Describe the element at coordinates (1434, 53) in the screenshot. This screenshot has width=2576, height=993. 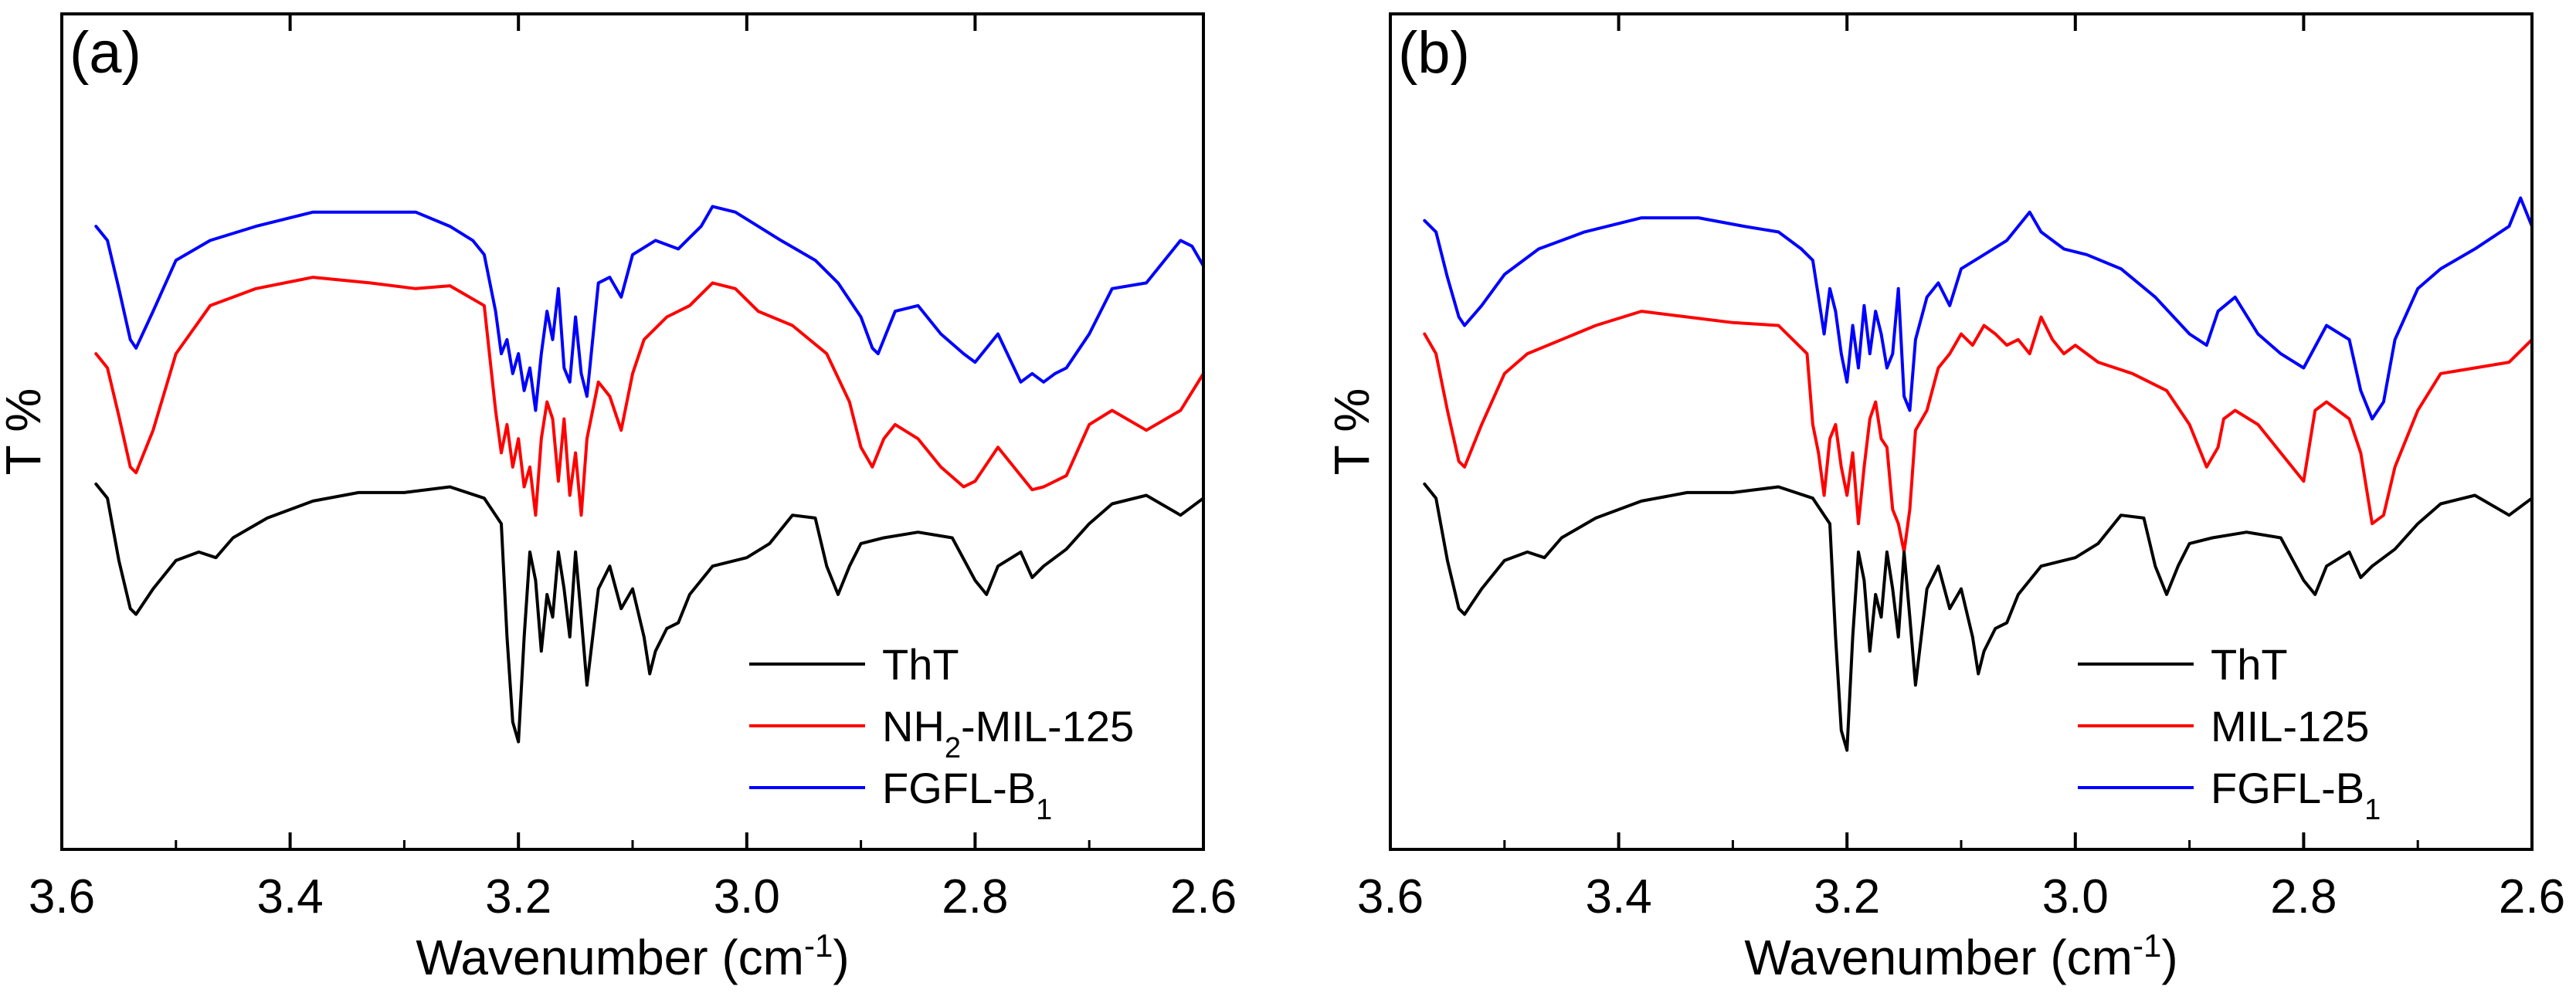
I see `panel-label: (b)` at that location.